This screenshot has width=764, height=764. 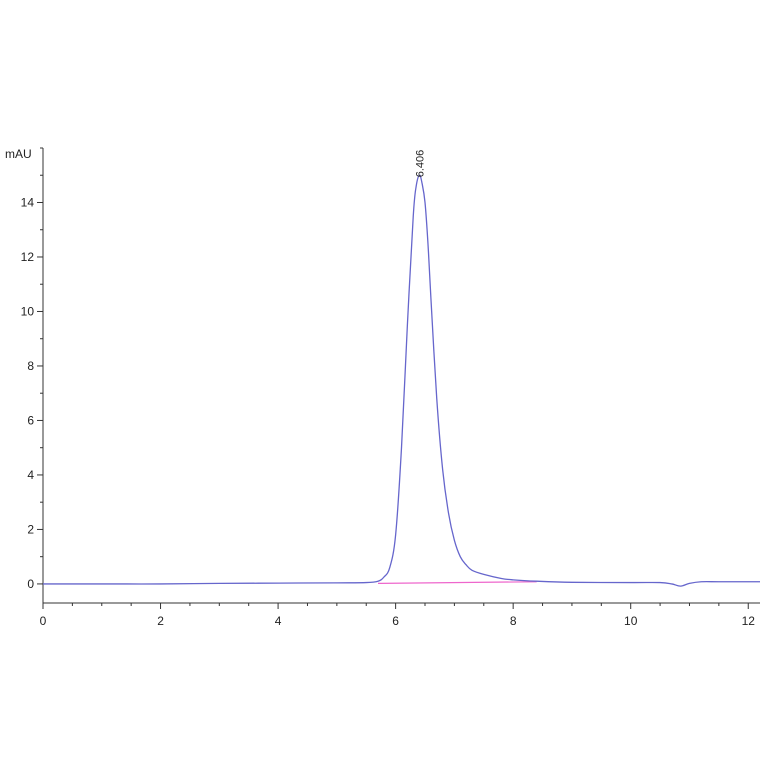 What do you see at coordinates (43, 621) in the screenshot?
I see `x-tick-label: 0` at bounding box center [43, 621].